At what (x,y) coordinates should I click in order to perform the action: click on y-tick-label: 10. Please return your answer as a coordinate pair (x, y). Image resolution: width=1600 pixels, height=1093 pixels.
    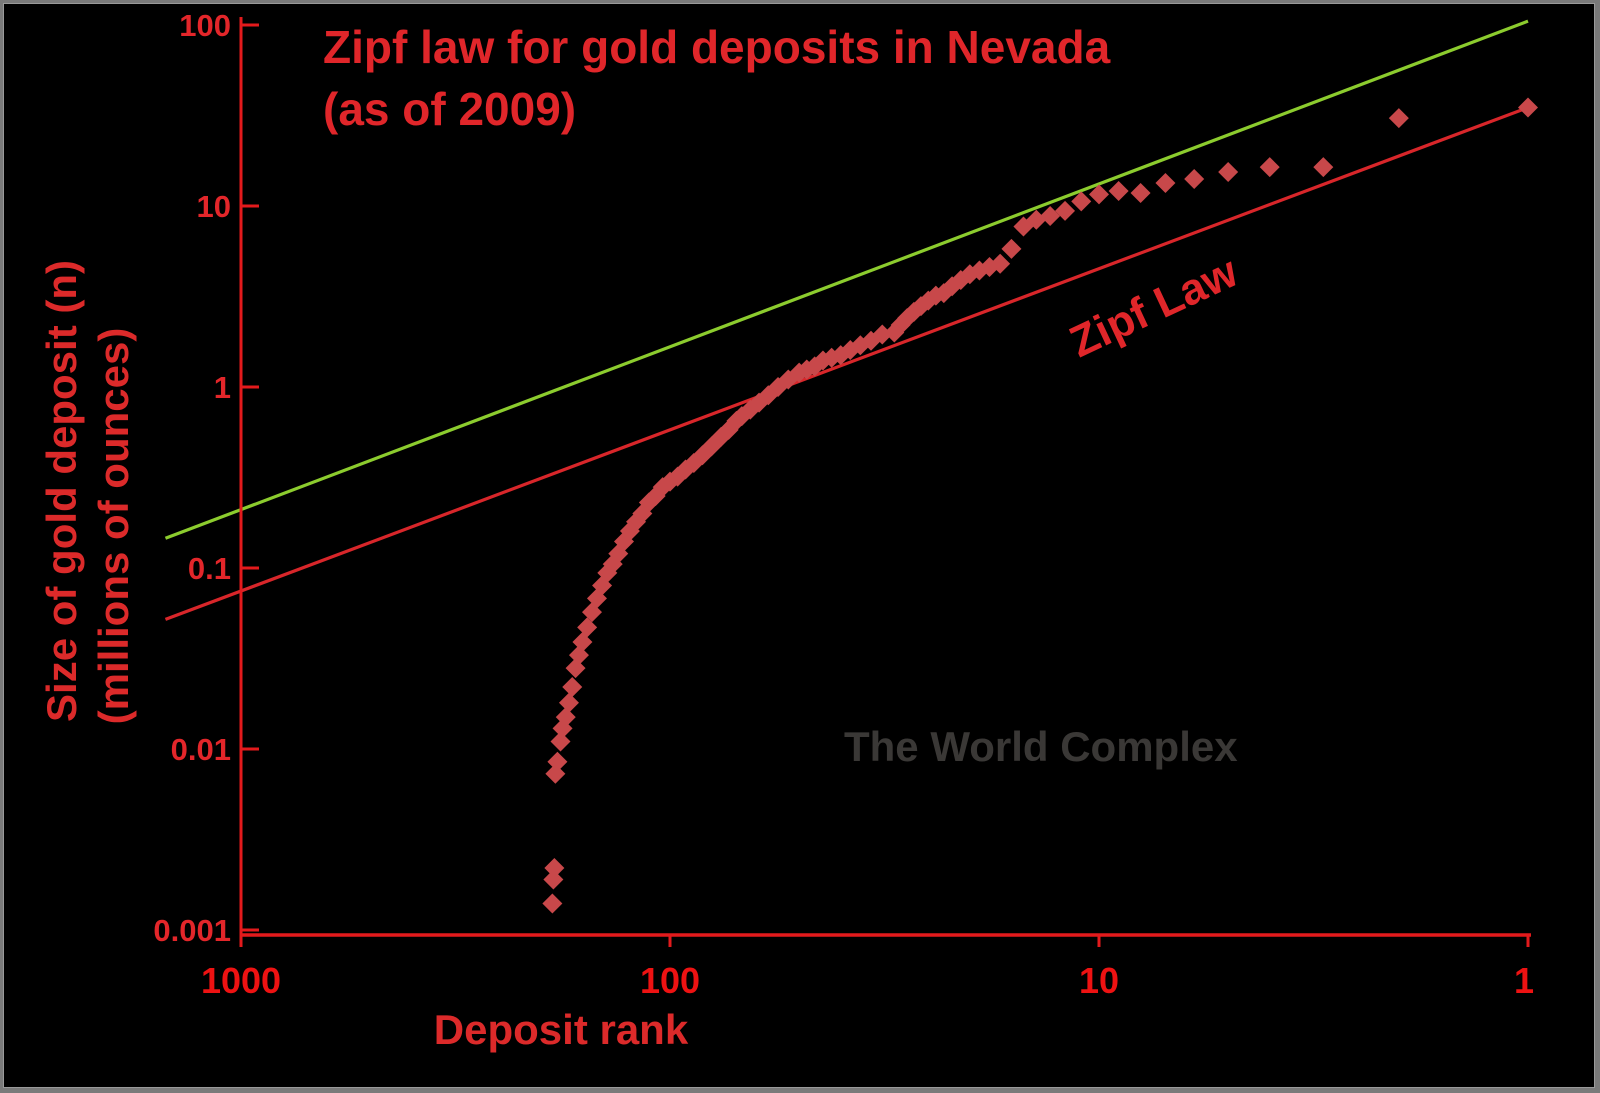
    Looking at the image, I should click on (214, 206).